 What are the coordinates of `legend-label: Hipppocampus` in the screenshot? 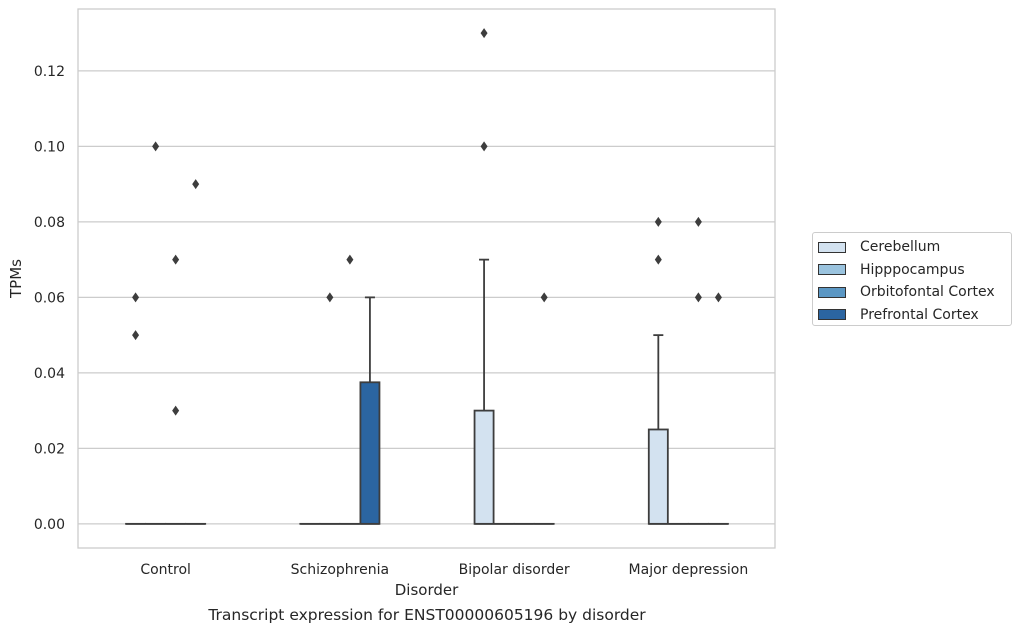 It's located at (912, 269).